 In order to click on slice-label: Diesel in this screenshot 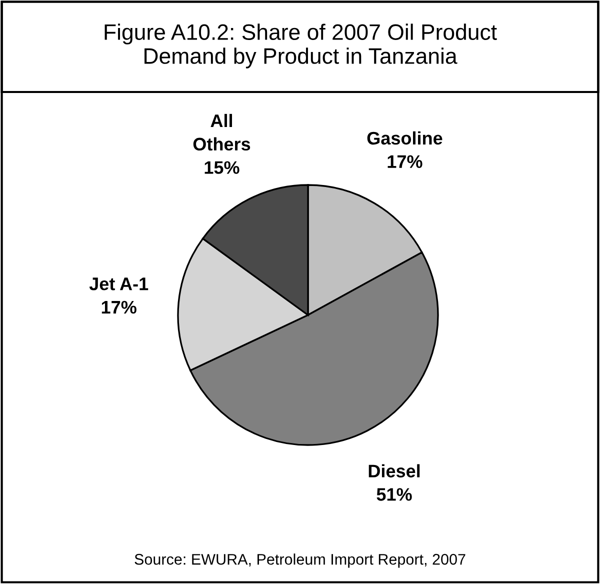, I will do `click(394, 471)`.